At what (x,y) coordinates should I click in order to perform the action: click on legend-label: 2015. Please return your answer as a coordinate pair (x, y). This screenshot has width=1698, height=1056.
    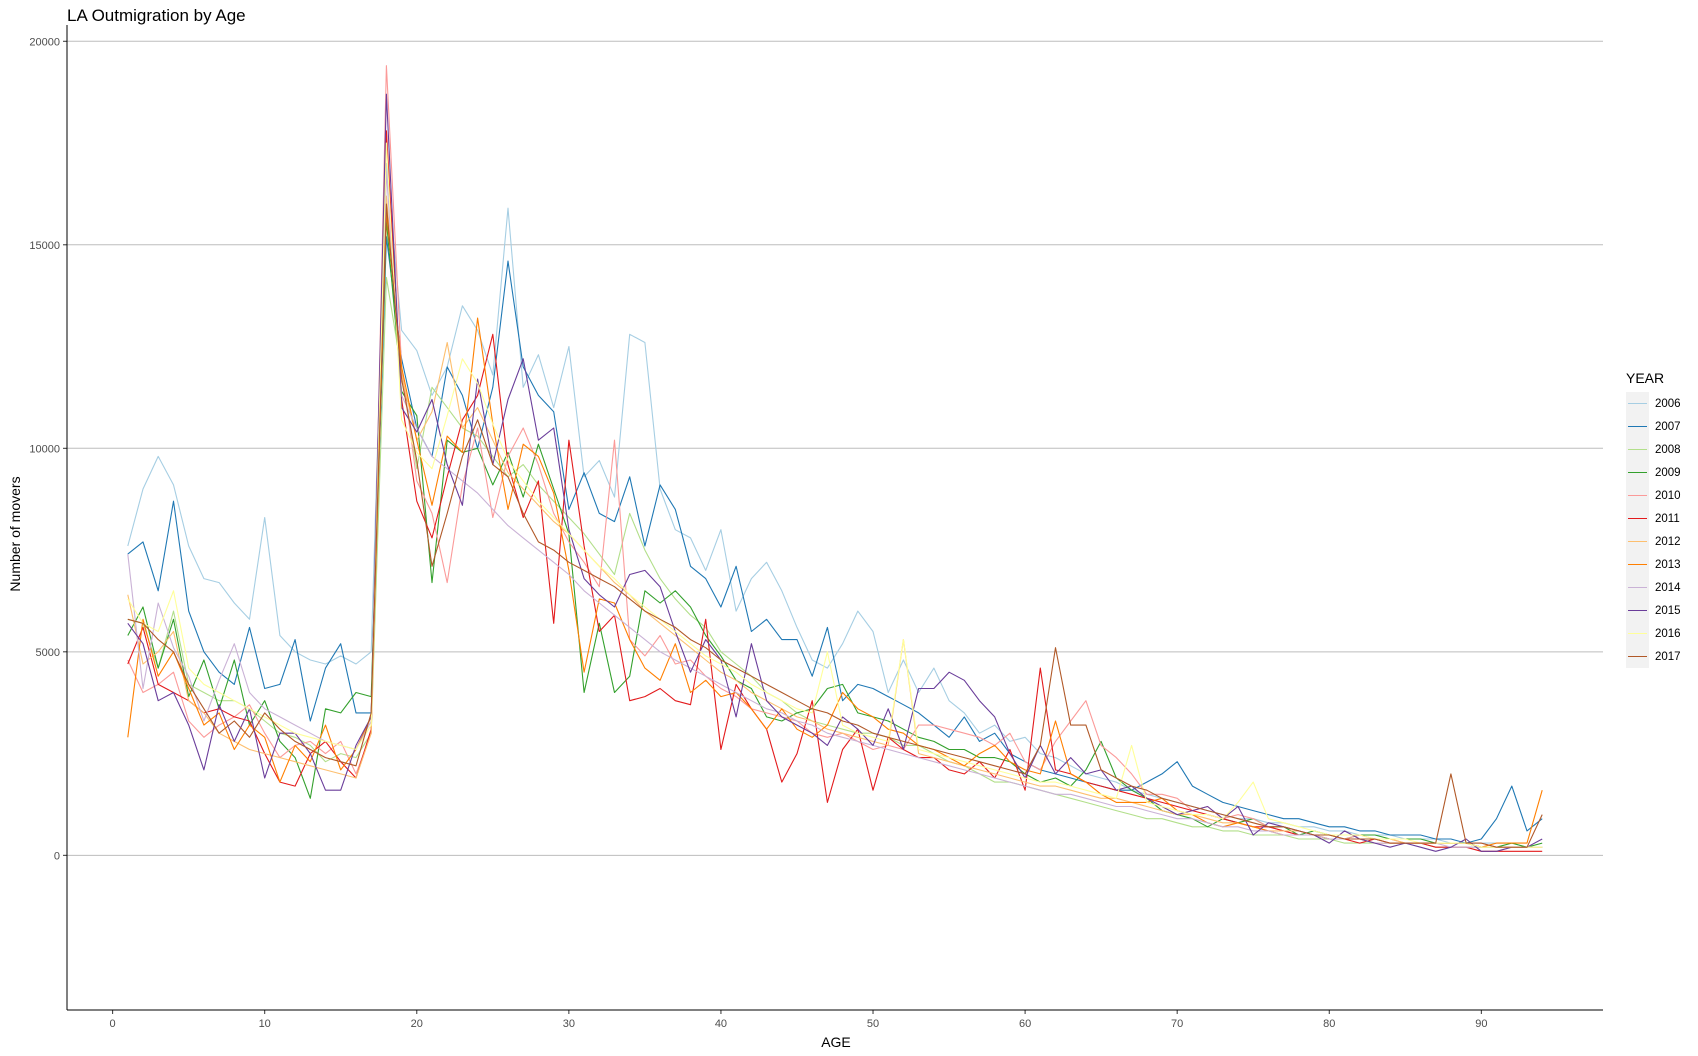
    Looking at the image, I should click on (1668, 610).